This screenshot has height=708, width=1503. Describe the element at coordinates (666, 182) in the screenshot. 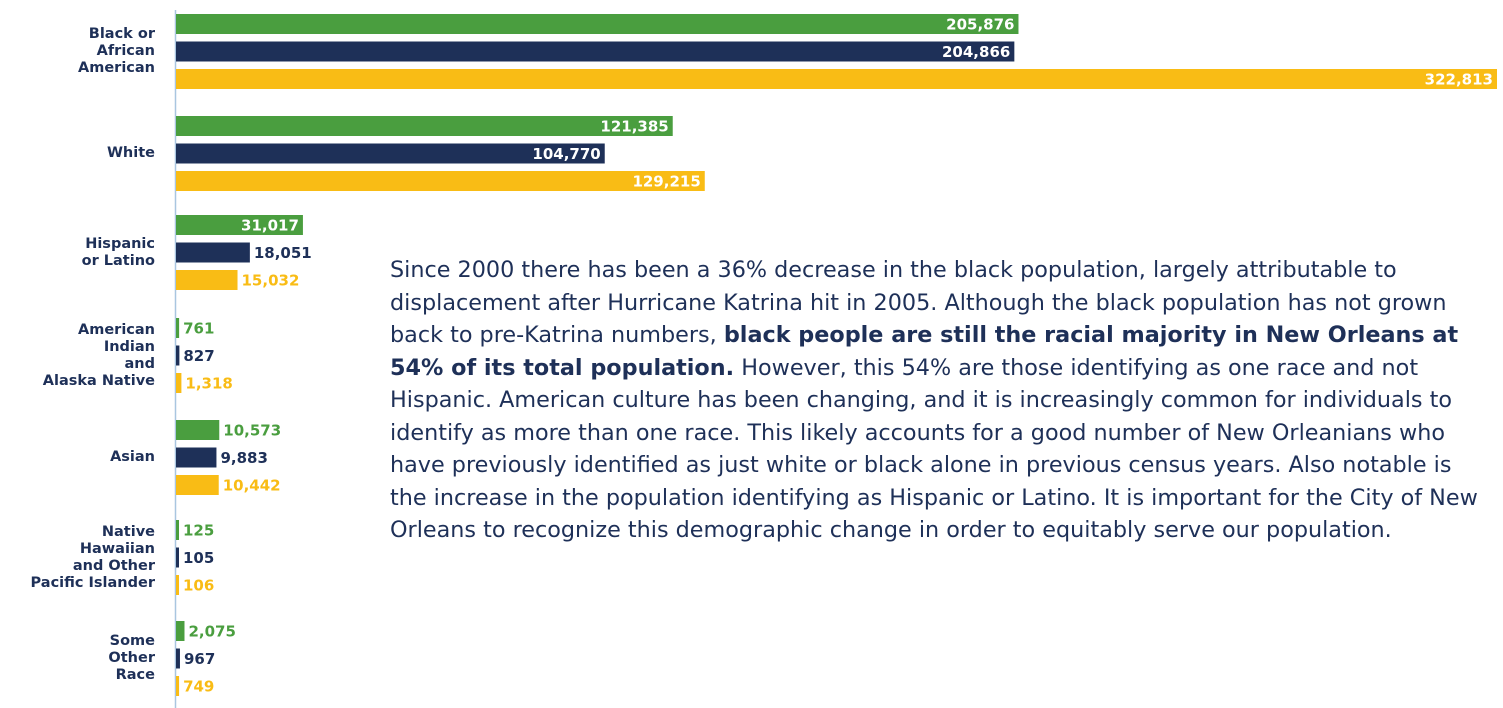

I see `value-label: 129,215` at that location.